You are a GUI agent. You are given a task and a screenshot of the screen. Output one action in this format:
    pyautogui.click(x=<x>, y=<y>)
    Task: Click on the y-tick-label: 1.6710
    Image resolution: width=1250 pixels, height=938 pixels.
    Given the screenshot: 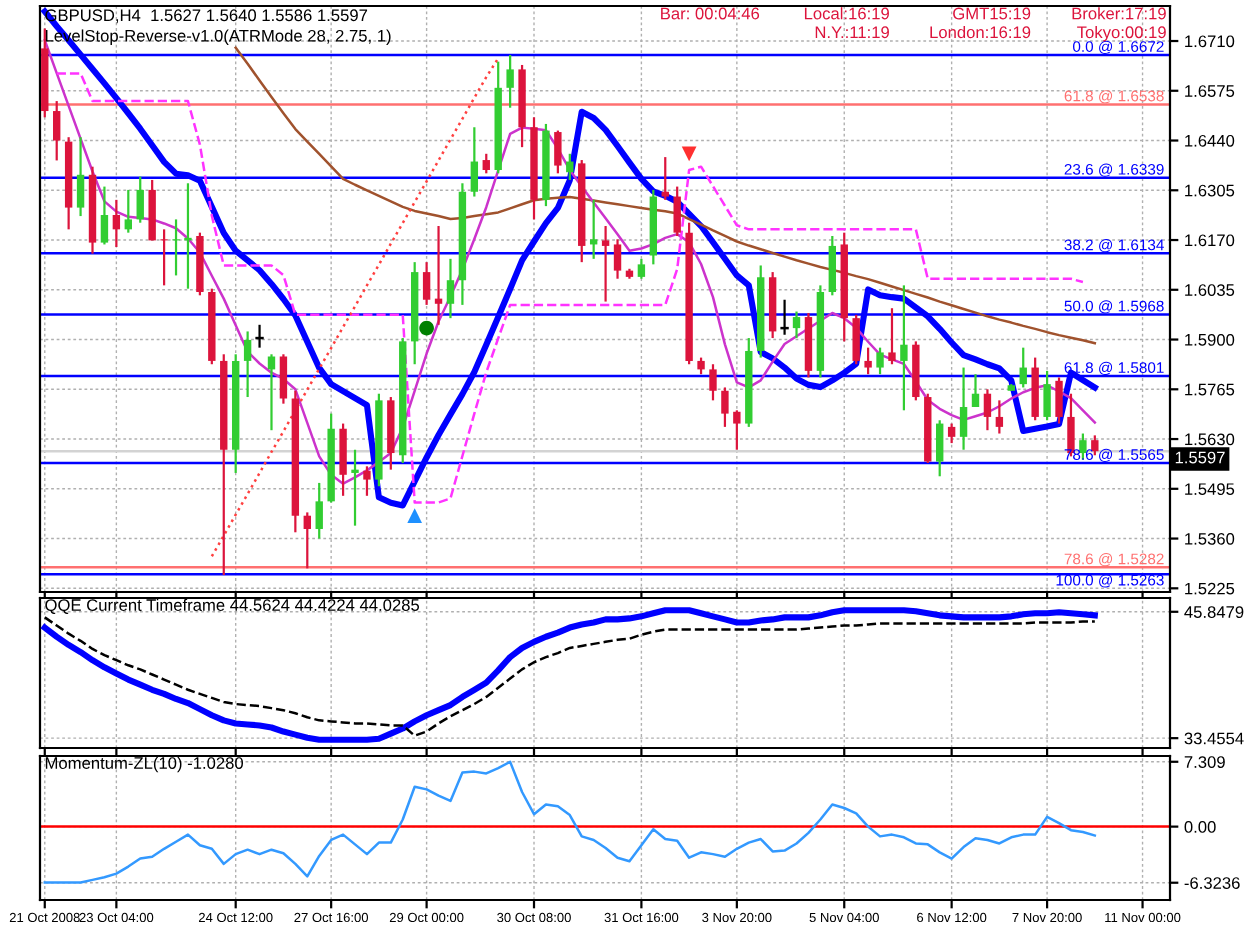 What is the action you would take?
    pyautogui.click(x=1210, y=41)
    